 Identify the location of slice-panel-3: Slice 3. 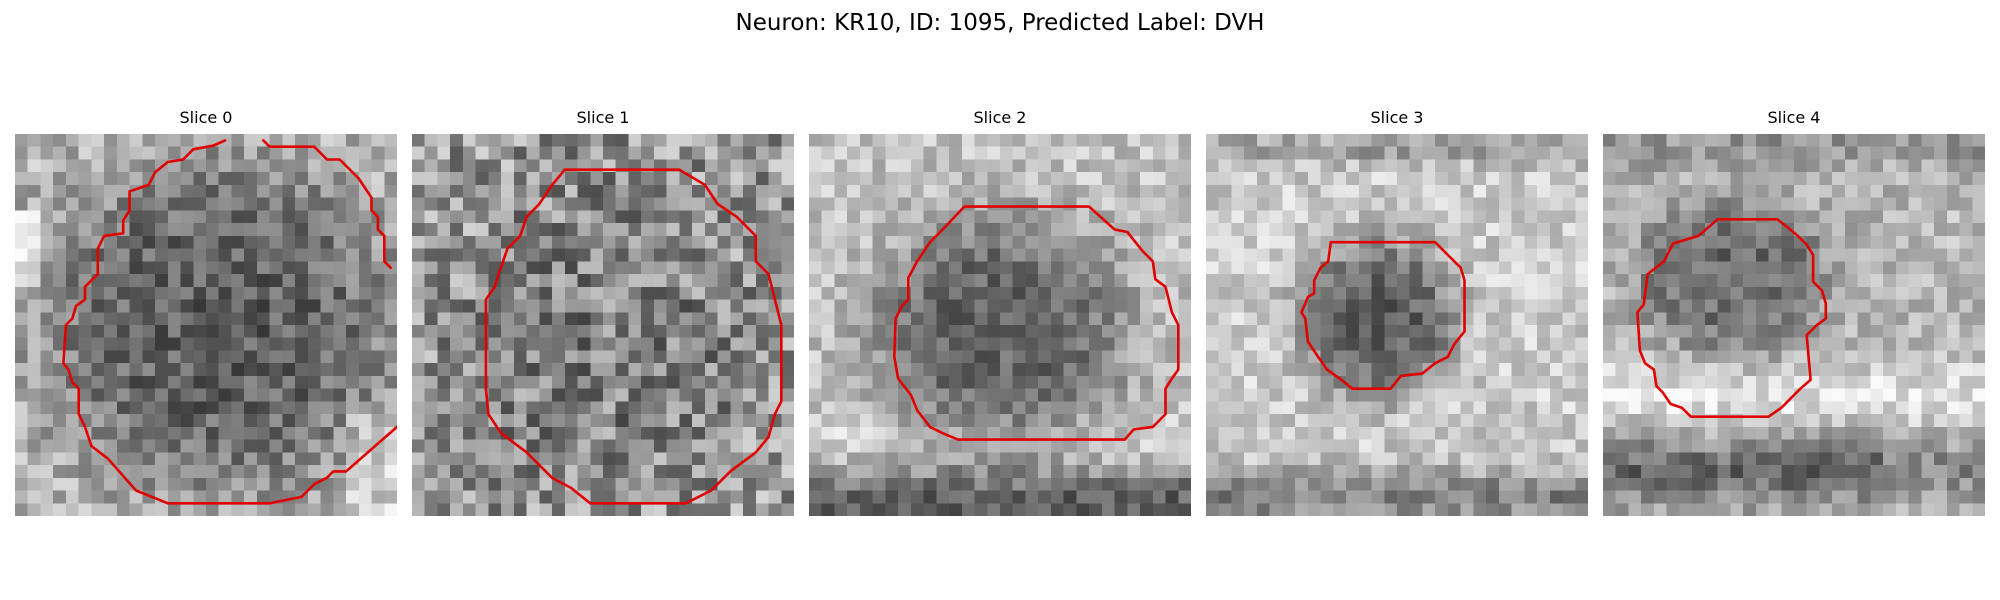
(1397, 312).